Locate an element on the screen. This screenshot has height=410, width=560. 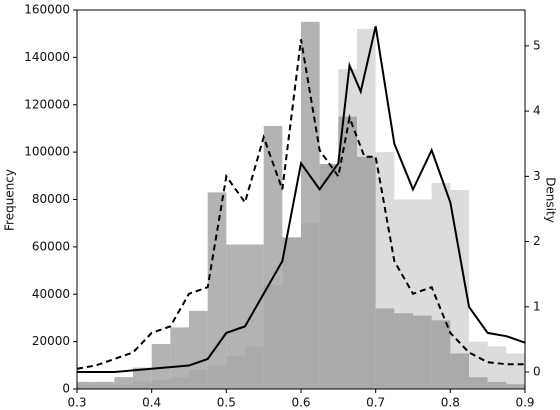
y2-axis-label: Density is located at coordinates (551, 200).